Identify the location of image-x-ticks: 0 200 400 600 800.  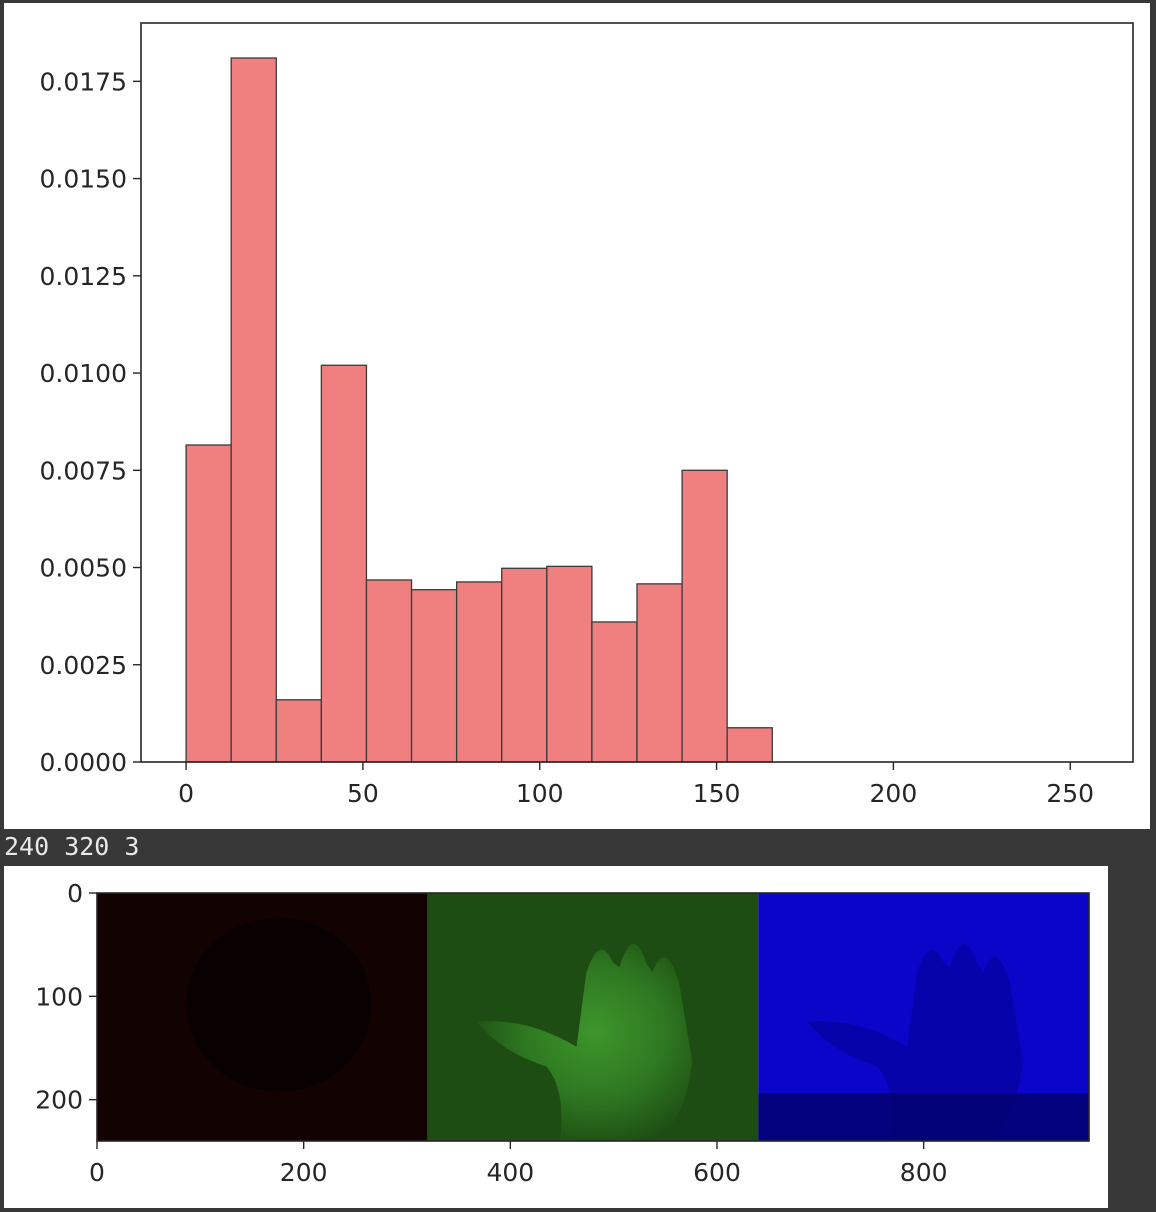
(518, 1164).